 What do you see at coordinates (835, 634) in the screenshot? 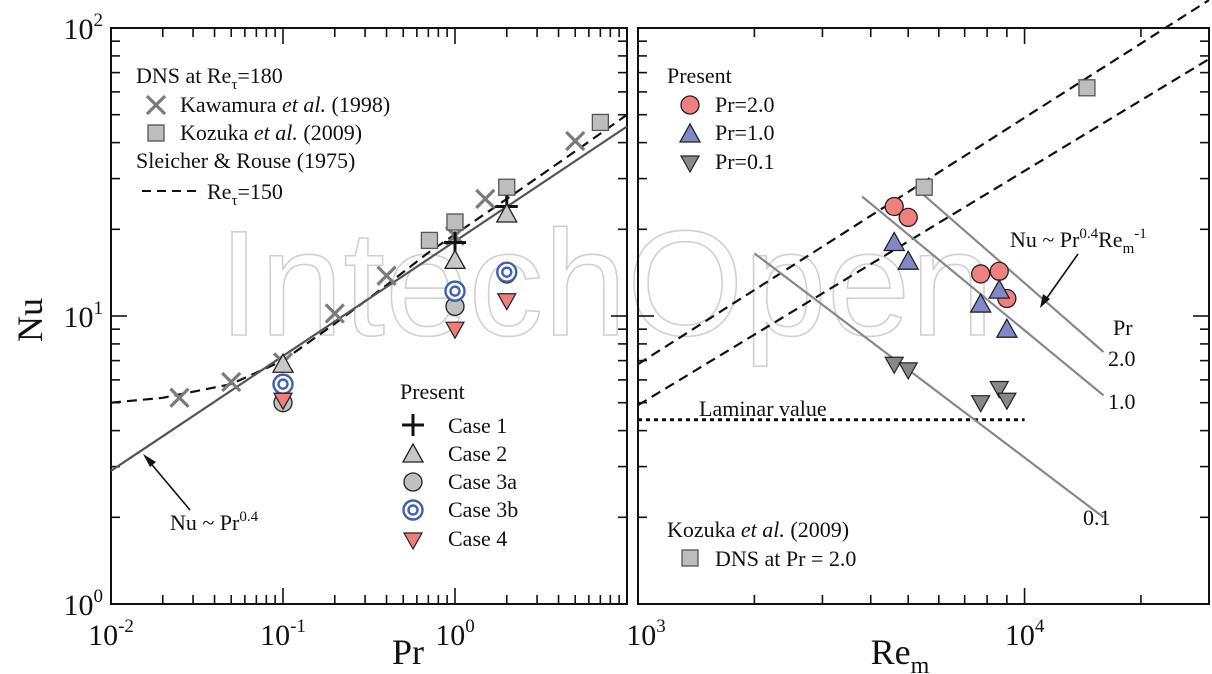
I see `right-tick-labels: 10³ 10⁴` at bounding box center [835, 634].